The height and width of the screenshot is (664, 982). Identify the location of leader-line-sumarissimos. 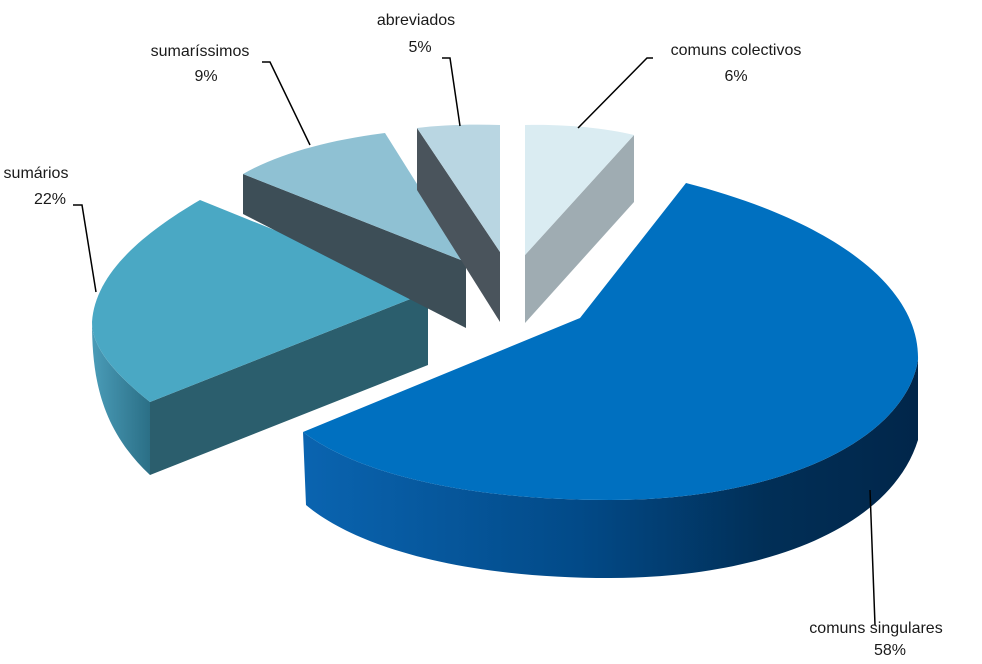
(286, 103).